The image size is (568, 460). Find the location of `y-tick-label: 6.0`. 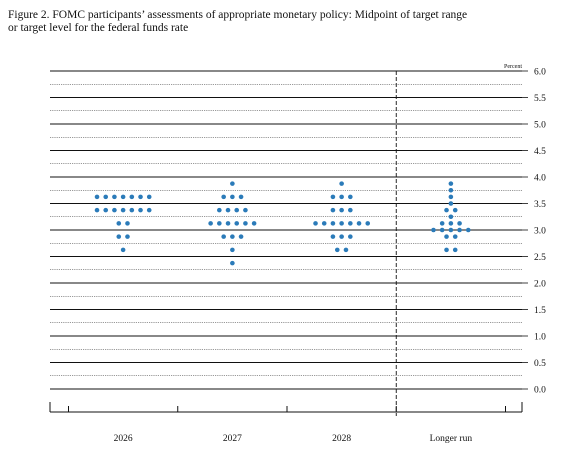

y-tick-label: 6.0 is located at coordinates (540, 73).